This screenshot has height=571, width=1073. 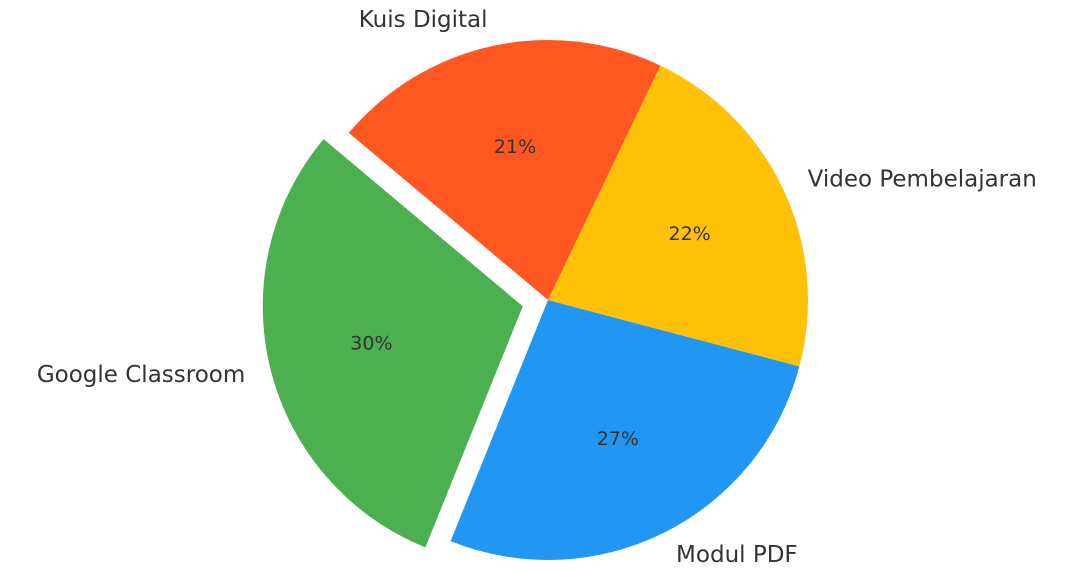 What do you see at coordinates (141, 375) in the screenshot?
I see `slice-label: Google Classroom` at bounding box center [141, 375].